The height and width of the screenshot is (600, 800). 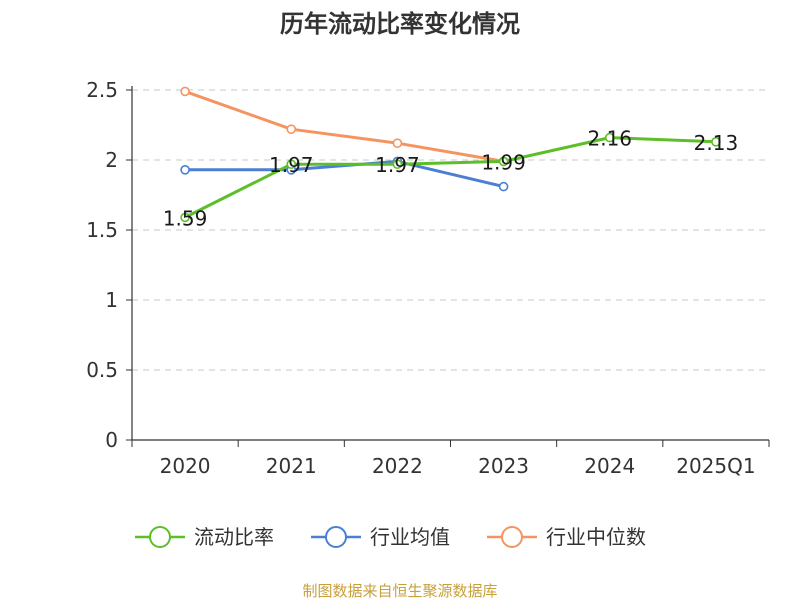 What do you see at coordinates (185, 466) in the screenshot?
I see `x-tick-label: 2020` at bounding box center [185, 466].